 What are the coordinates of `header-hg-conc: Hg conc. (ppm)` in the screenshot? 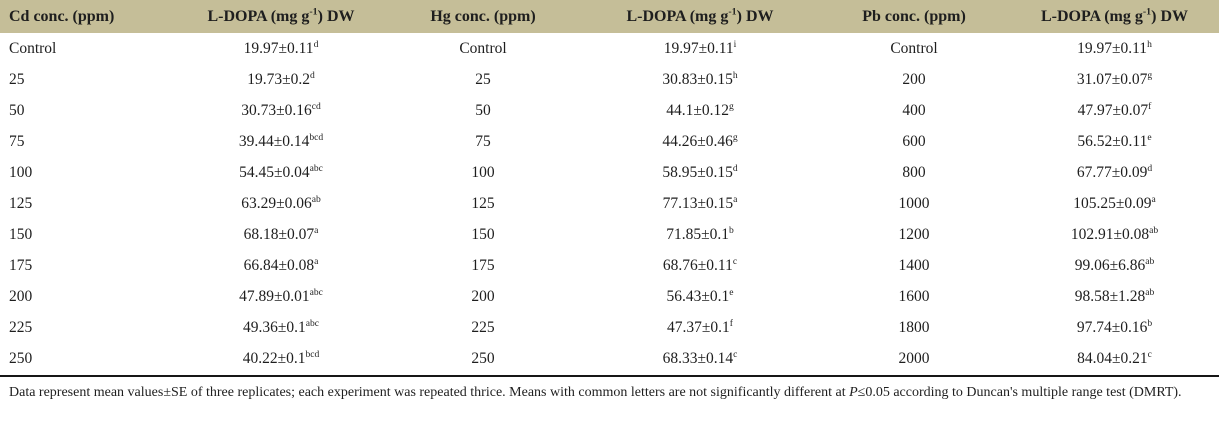 It's located at (483, 16).